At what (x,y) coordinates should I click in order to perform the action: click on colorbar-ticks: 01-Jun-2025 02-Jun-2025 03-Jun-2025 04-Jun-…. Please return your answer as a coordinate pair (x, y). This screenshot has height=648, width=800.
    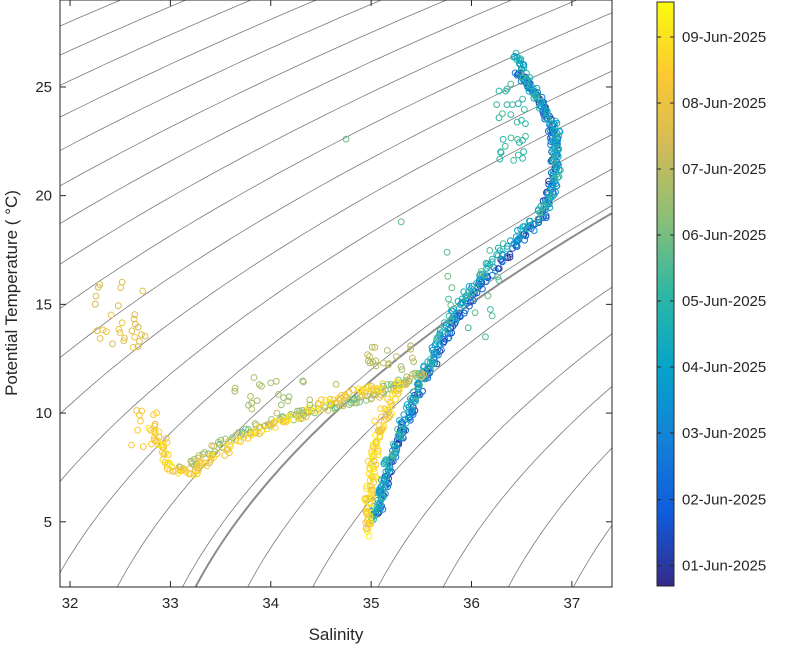
    Looking at the image, I should click on (711, 302).